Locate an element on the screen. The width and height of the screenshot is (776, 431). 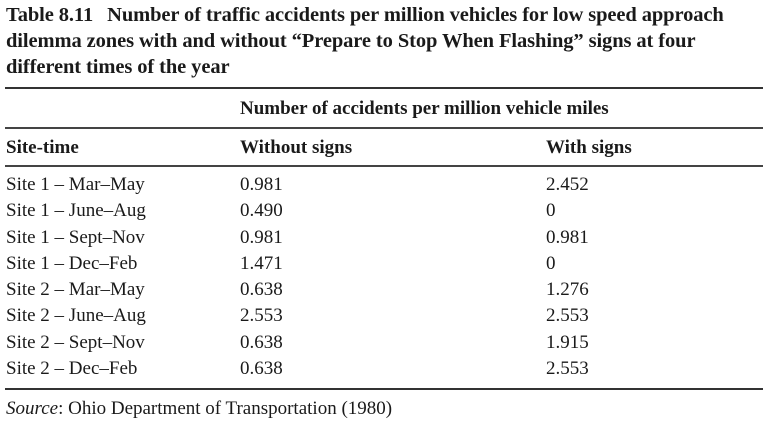
table-row: Site 1 – June–Aug 0.490 0 is located at coordinates (388, 211).